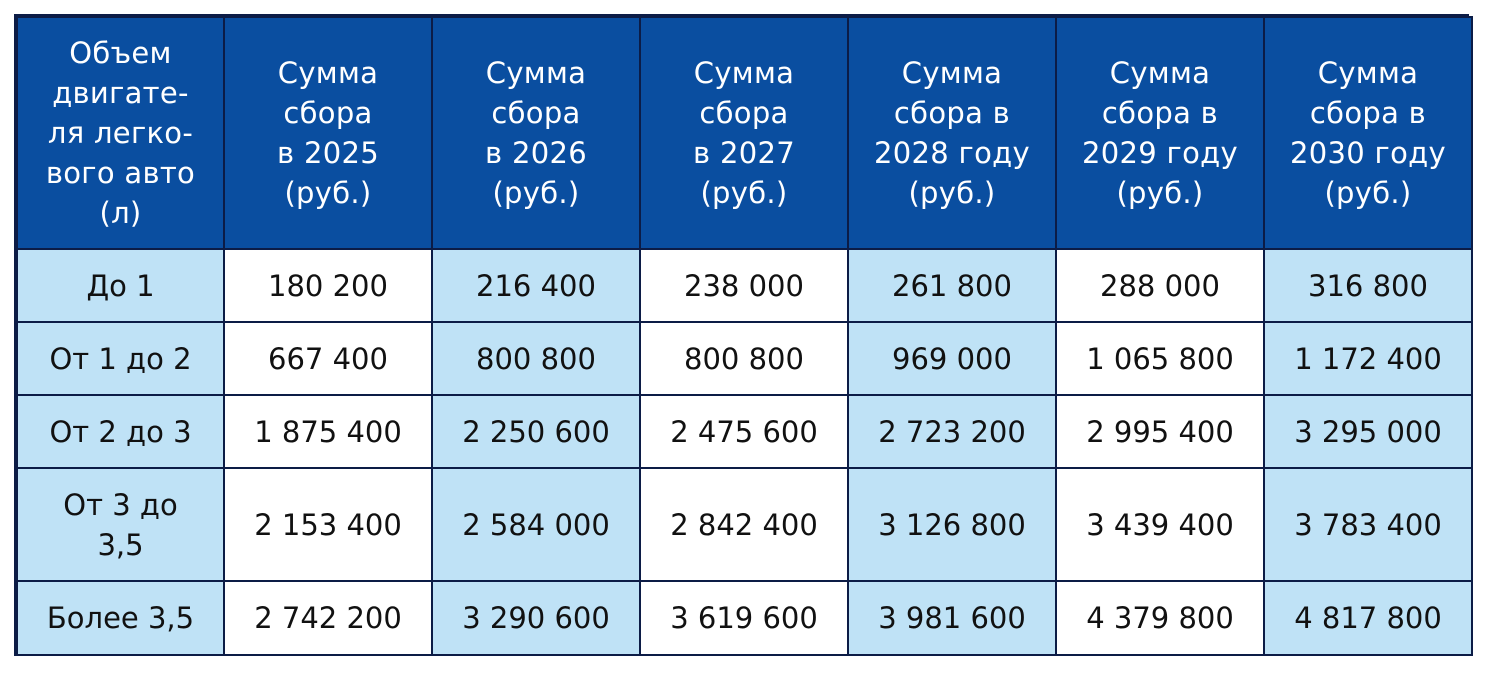 The width and height of the screenshot is (1486, 674). I want to click on fee-cell-2029: 4 379 800, so click(1160, 618).